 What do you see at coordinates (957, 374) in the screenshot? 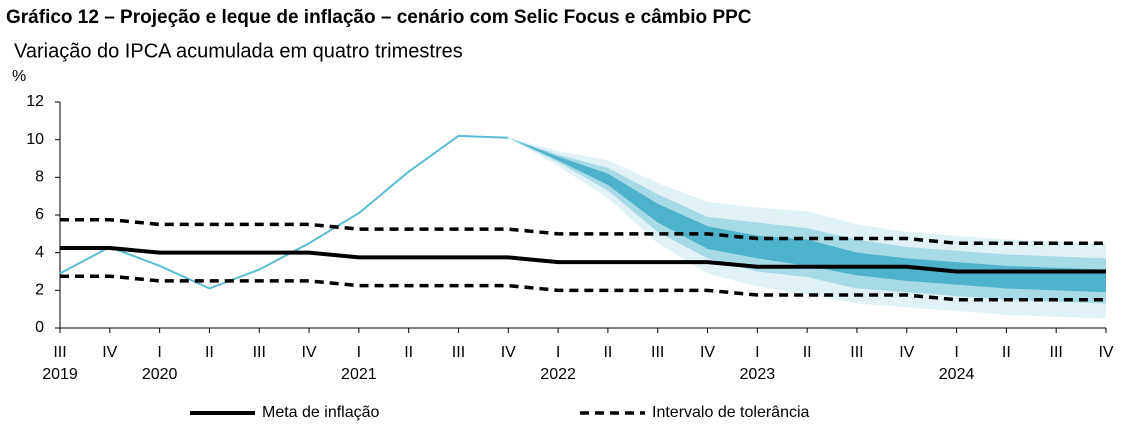
I see `year-label: 2024` at bounding box center [957, 374].